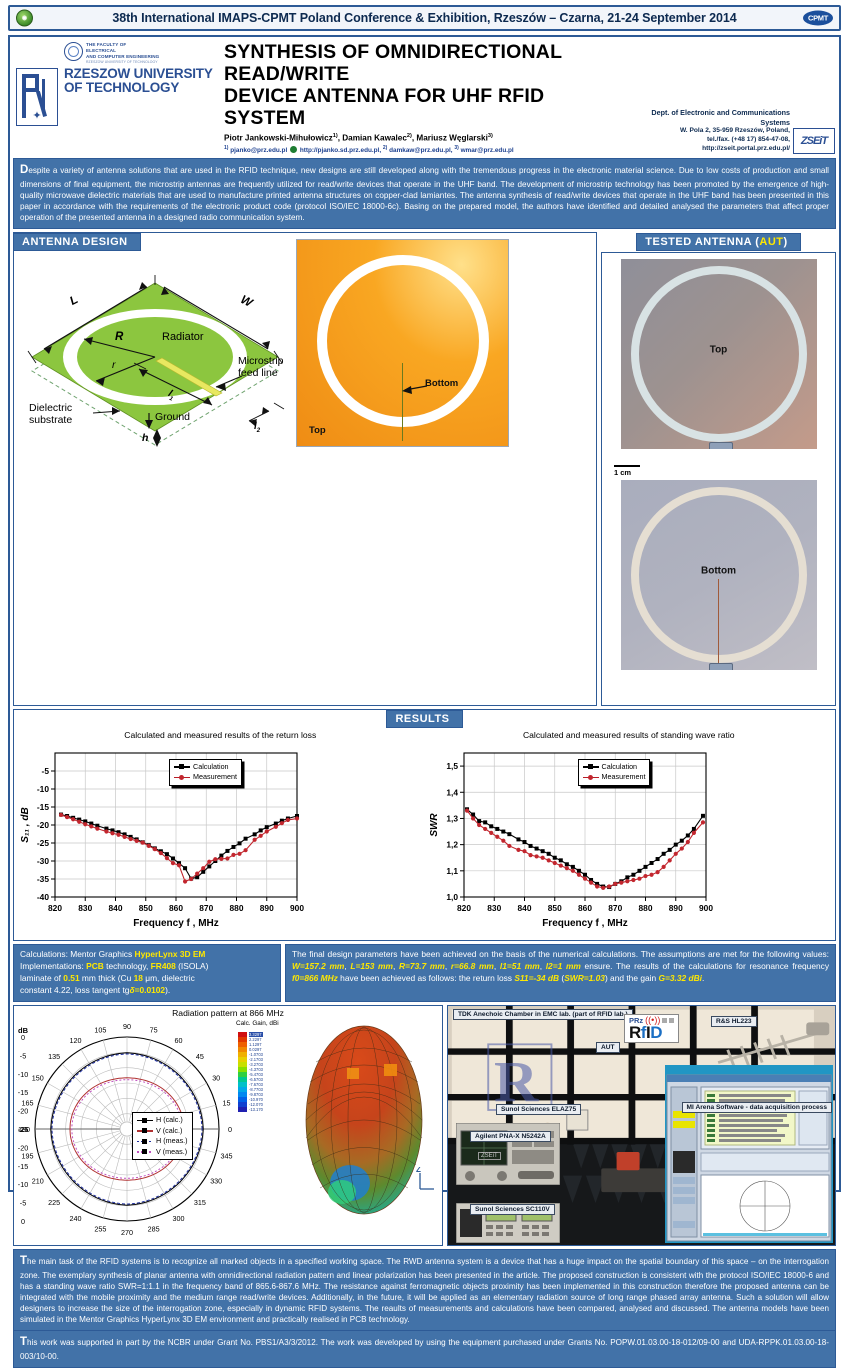 Image resolution: width=849 pixels, height=1368 pixels. Describe the element at coordinates (718, 478) in the screenshot. I see `tested-antenna-photos: Top 1 cm Bottom` at that location.